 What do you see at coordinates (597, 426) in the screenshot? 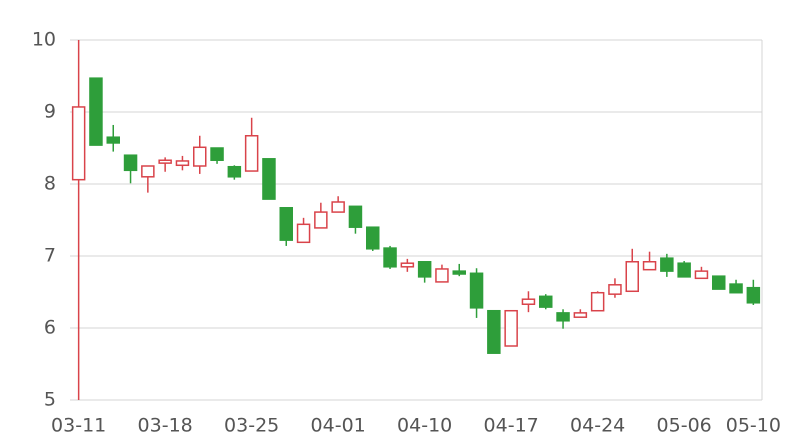
I see `x-tick-label: 04-24` at bounding box center [597, 426].